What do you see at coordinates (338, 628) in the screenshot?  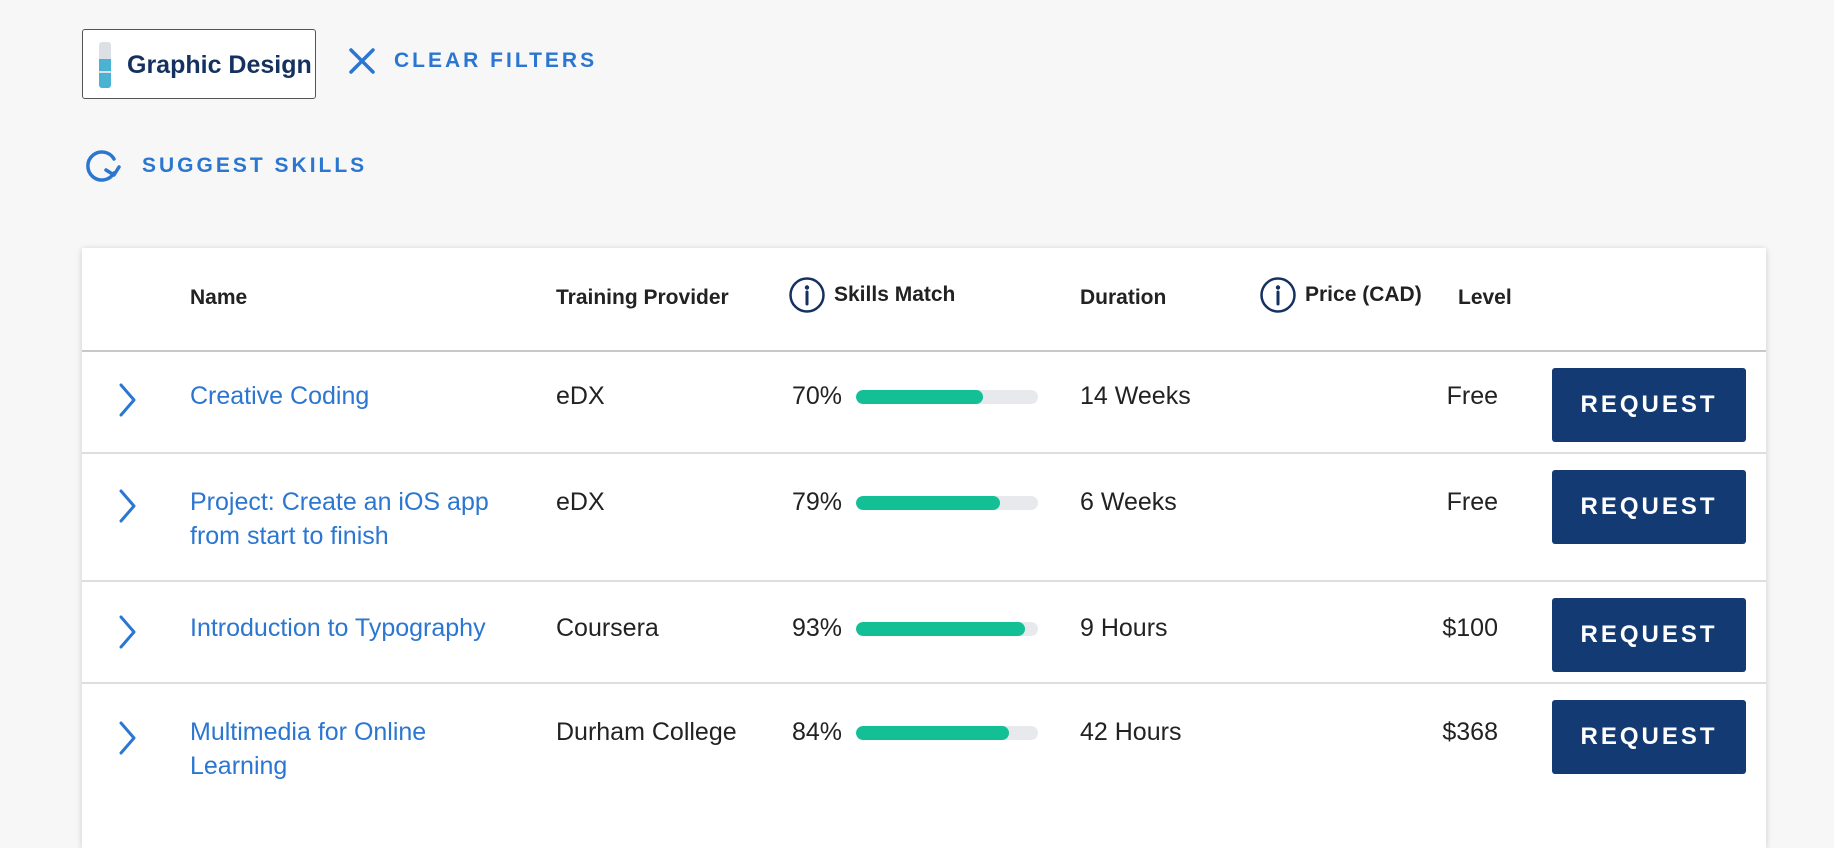 I see `course-name-link: Introduction to Typography` at bounding box center [338, 628].